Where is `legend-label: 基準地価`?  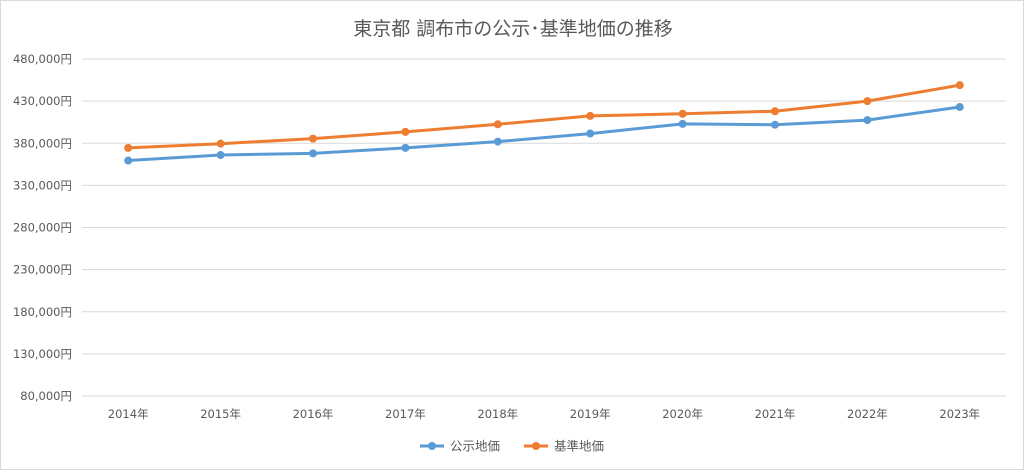 legend-label: 基準地価 is located at coordinates (579, 446).